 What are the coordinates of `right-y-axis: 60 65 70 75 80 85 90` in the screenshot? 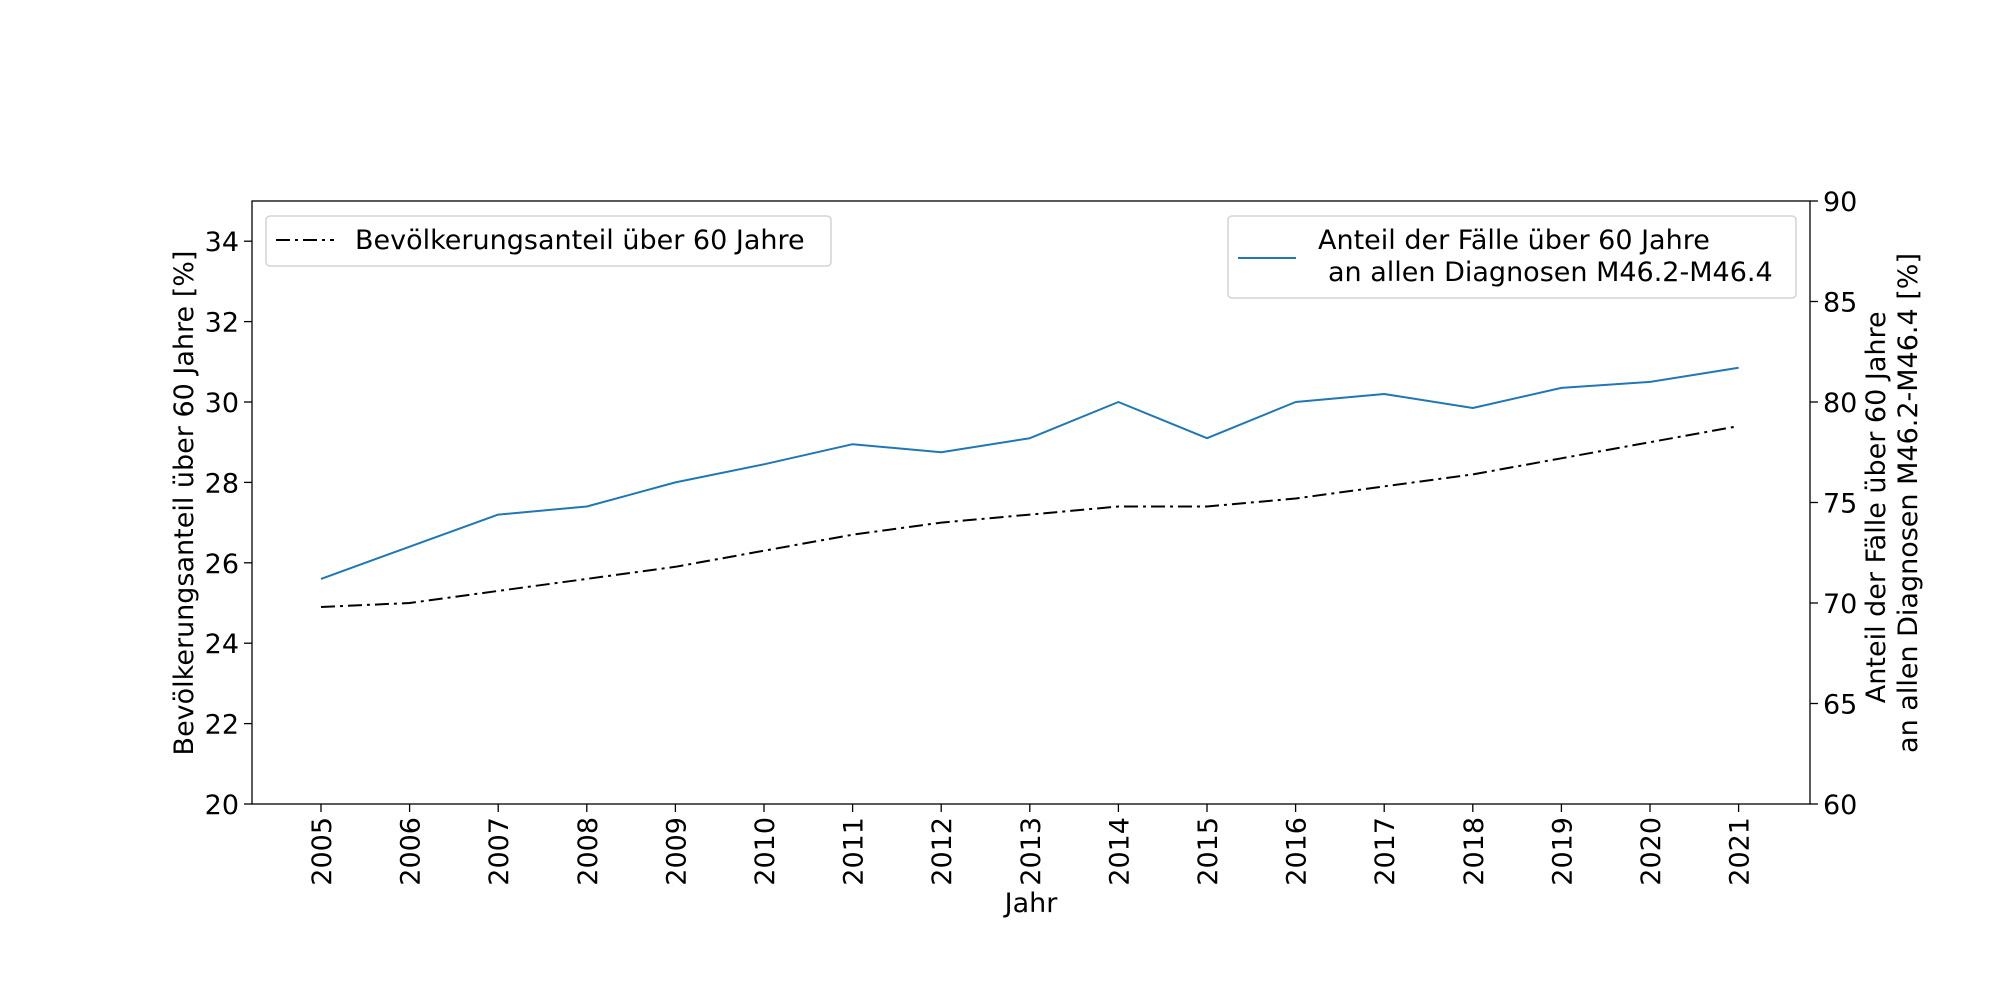 It's located at (1833, 504).